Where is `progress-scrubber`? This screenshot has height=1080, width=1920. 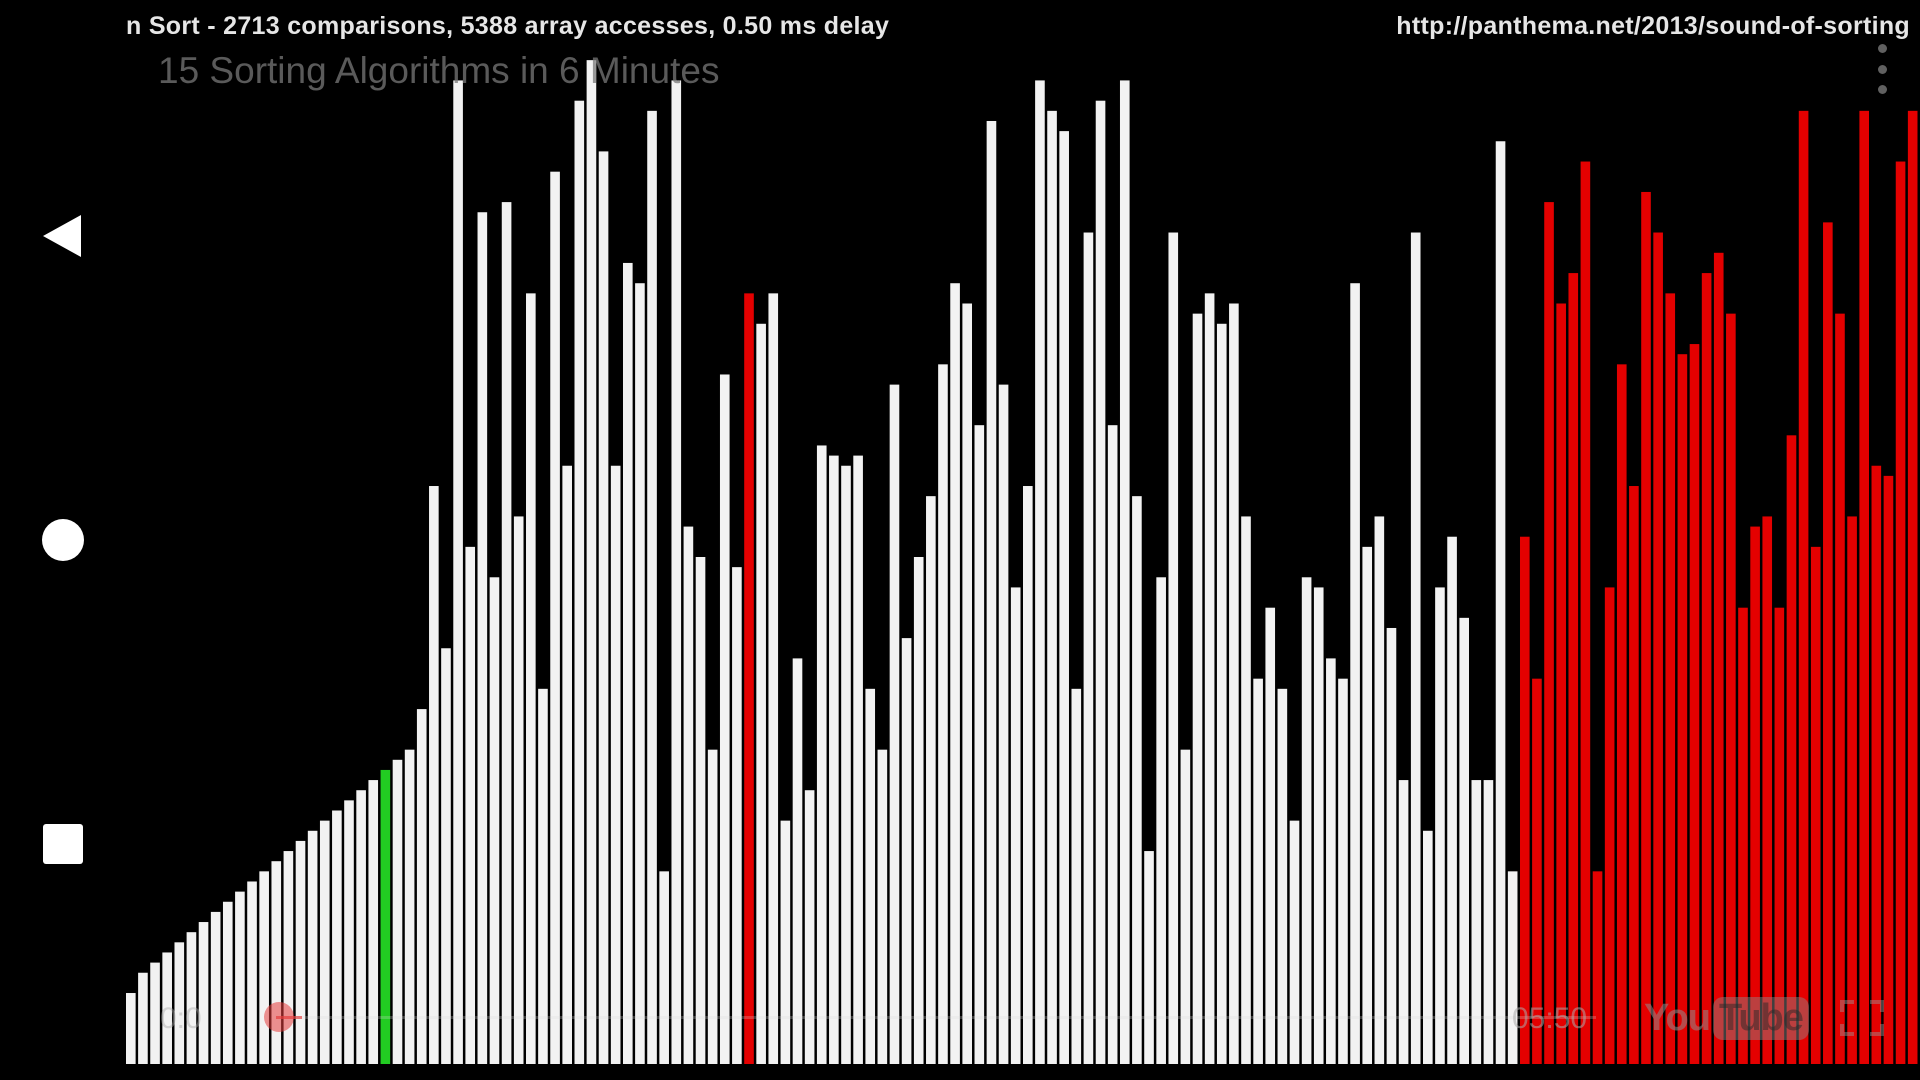 progress-scrubber is located at coordinates (279, 1017).